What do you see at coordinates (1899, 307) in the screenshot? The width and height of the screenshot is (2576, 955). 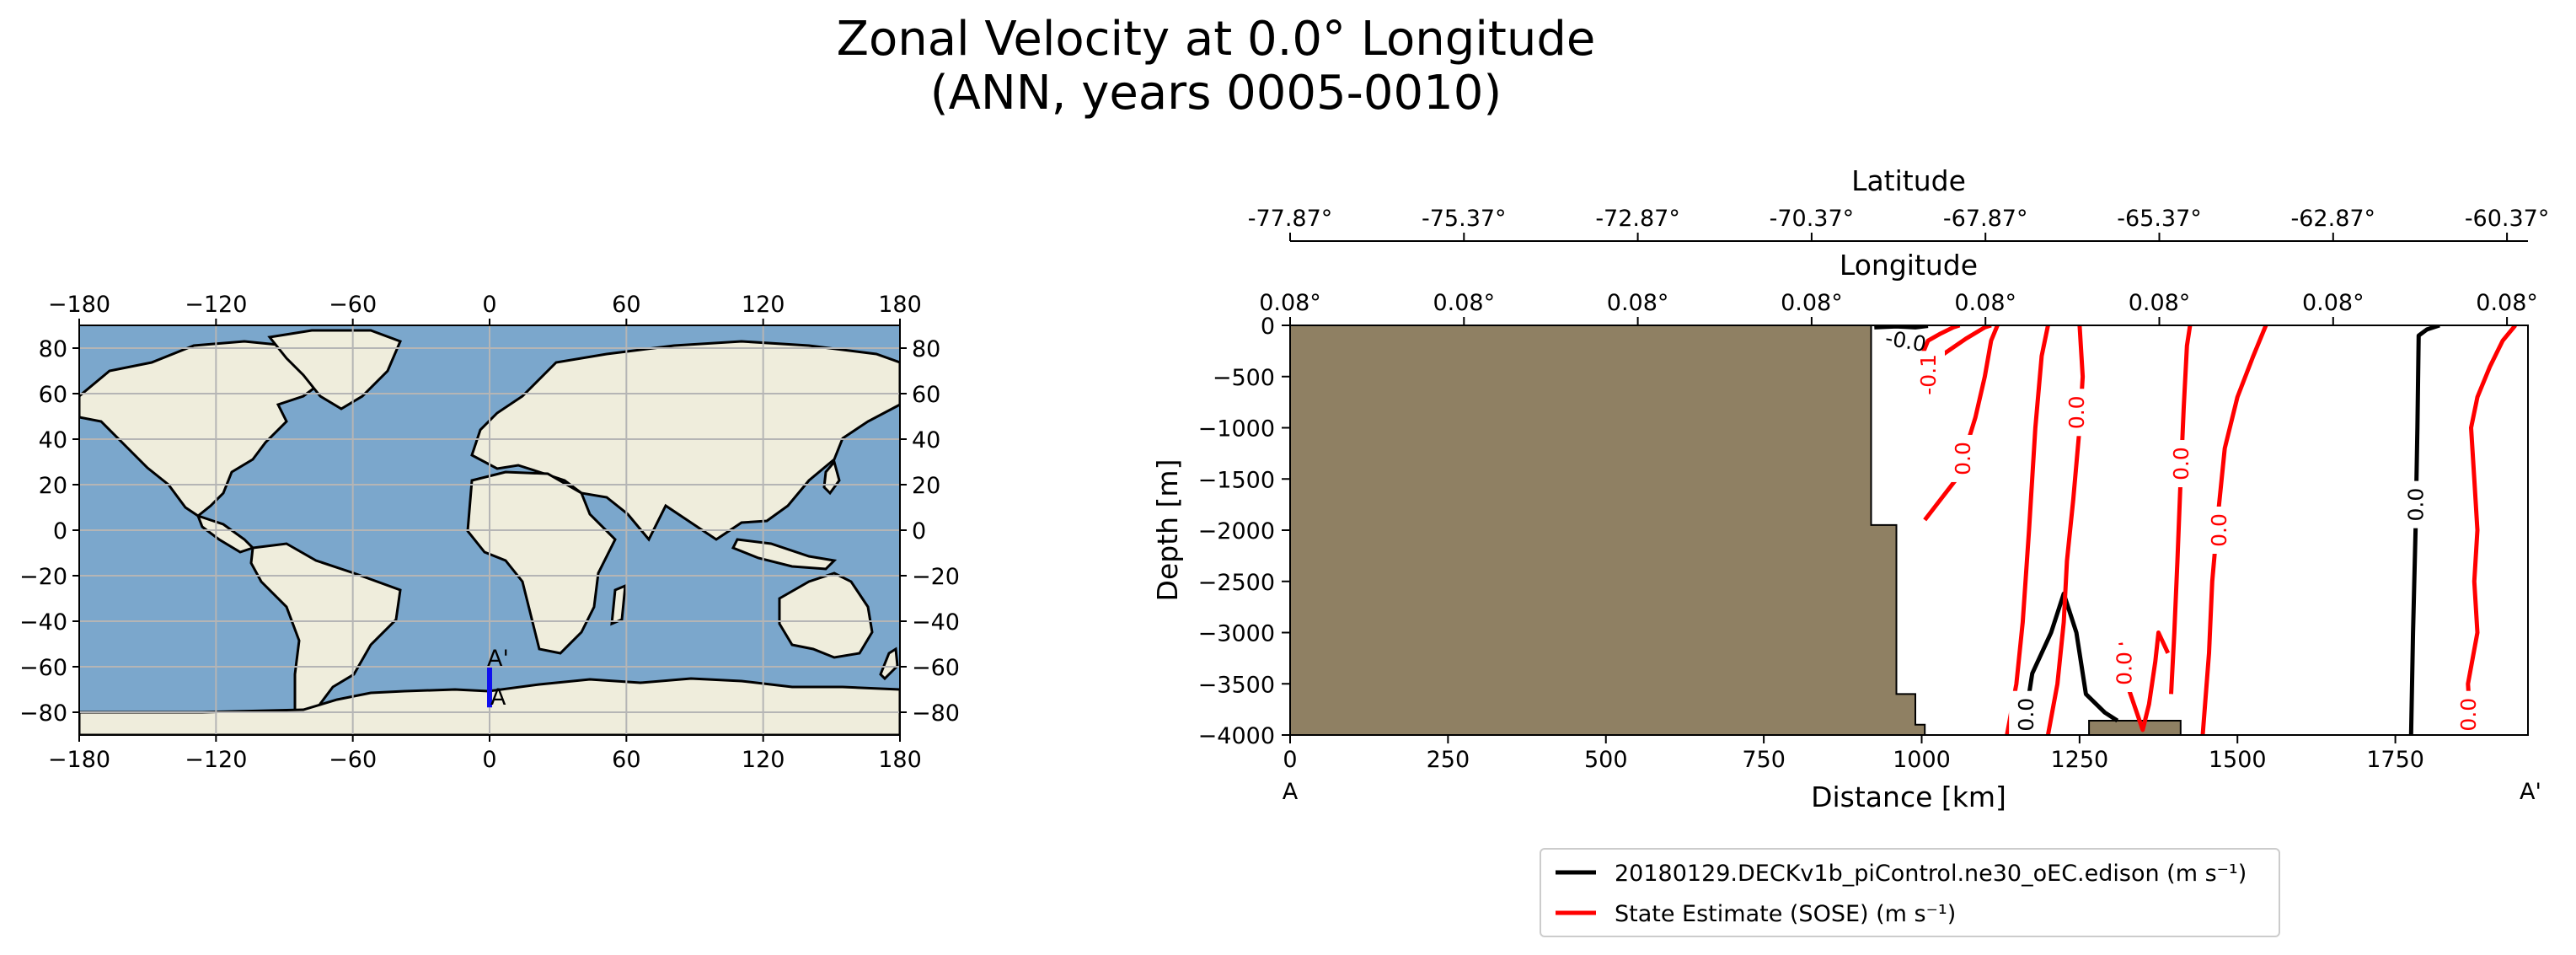 I see `longitude-ticks: 0.08° 0.08° 0.08° 0.08° 0.08° 0.08° 0.08° 0.08°` at bounding box center [1899, 307].